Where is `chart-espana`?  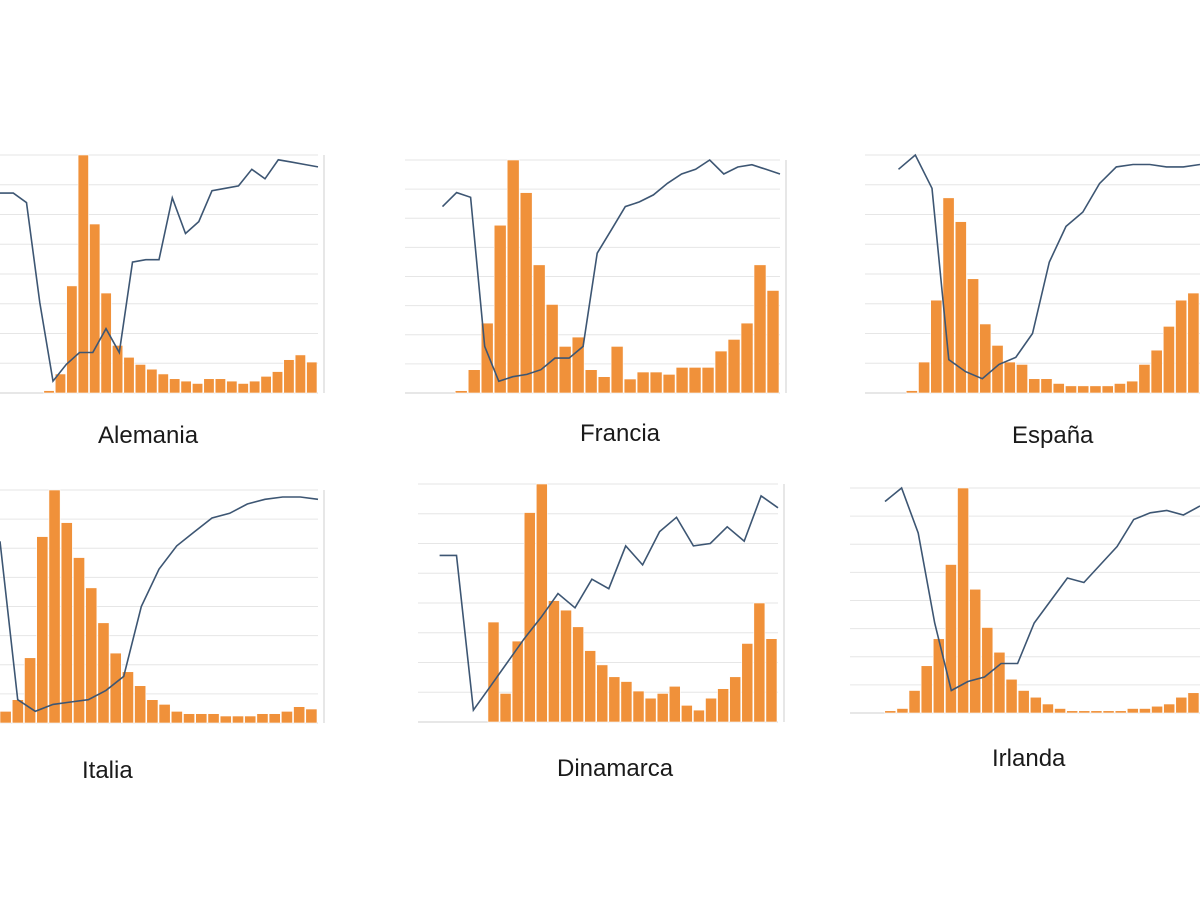
chart-espana is located at coordinates (1032, 273).